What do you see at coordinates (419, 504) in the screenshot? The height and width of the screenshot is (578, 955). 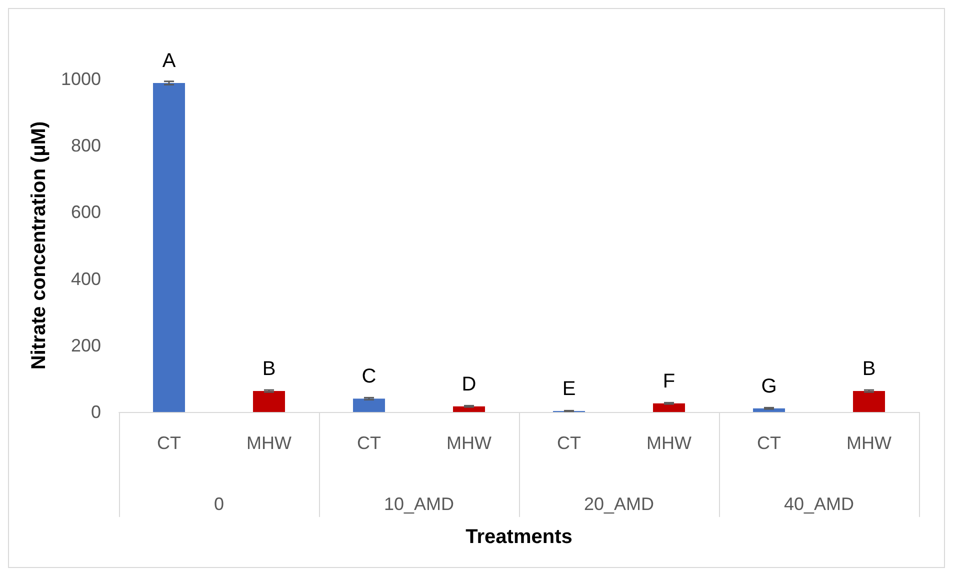 I see `text: 10_AMD` at bounding box center [419, 504].